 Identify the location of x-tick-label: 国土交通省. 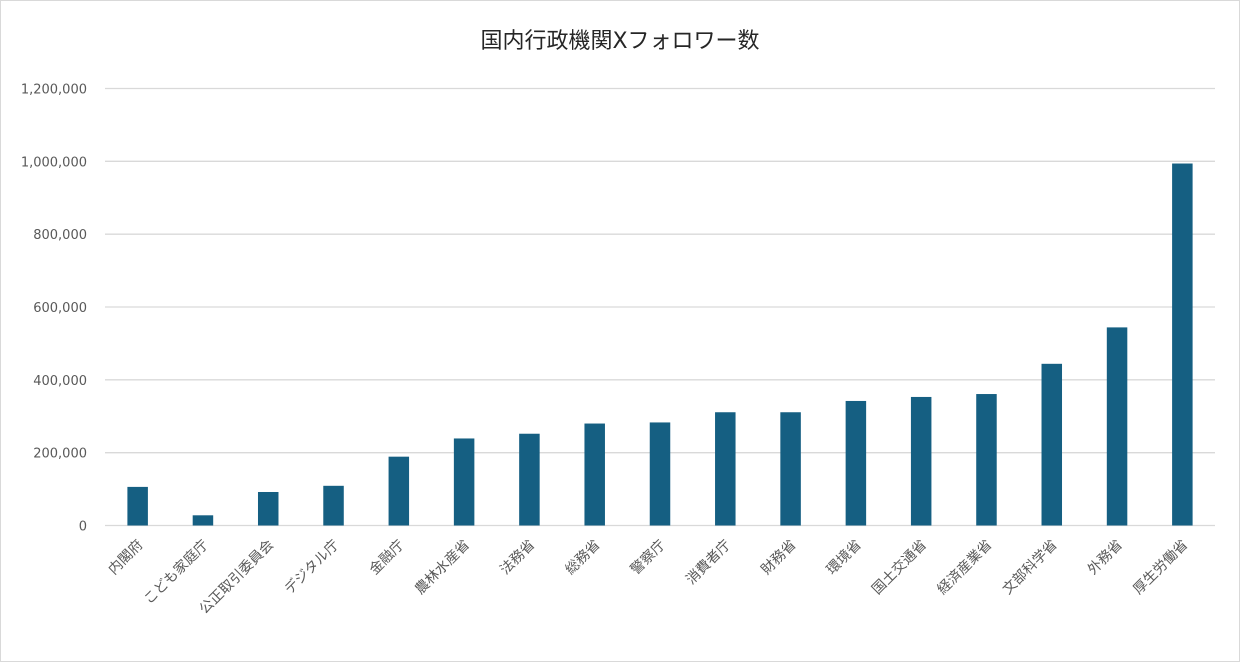
(899, 567).